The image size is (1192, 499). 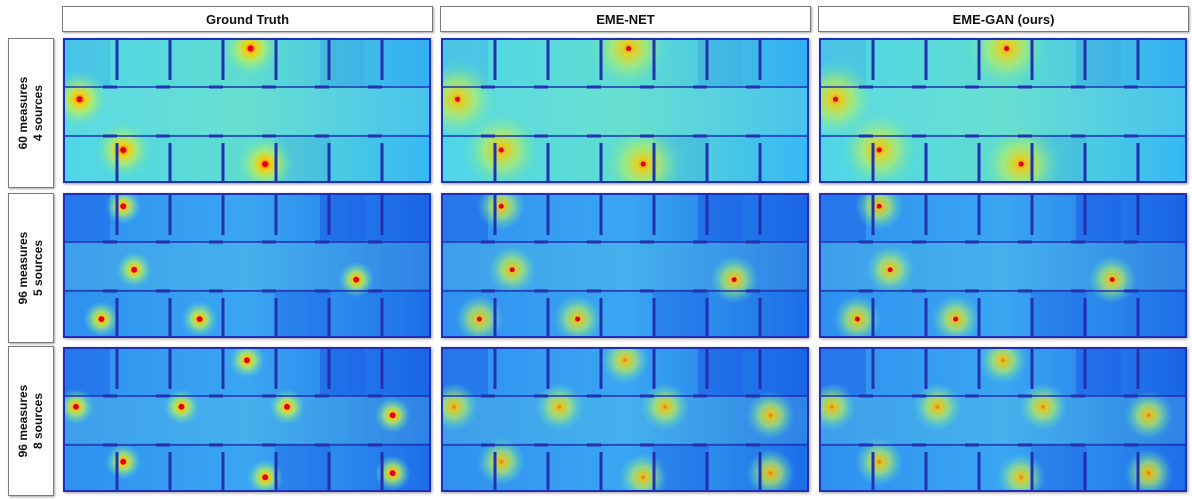 I want to click on column-header-eme-net: EME-NET, so click(x=625, y=19).